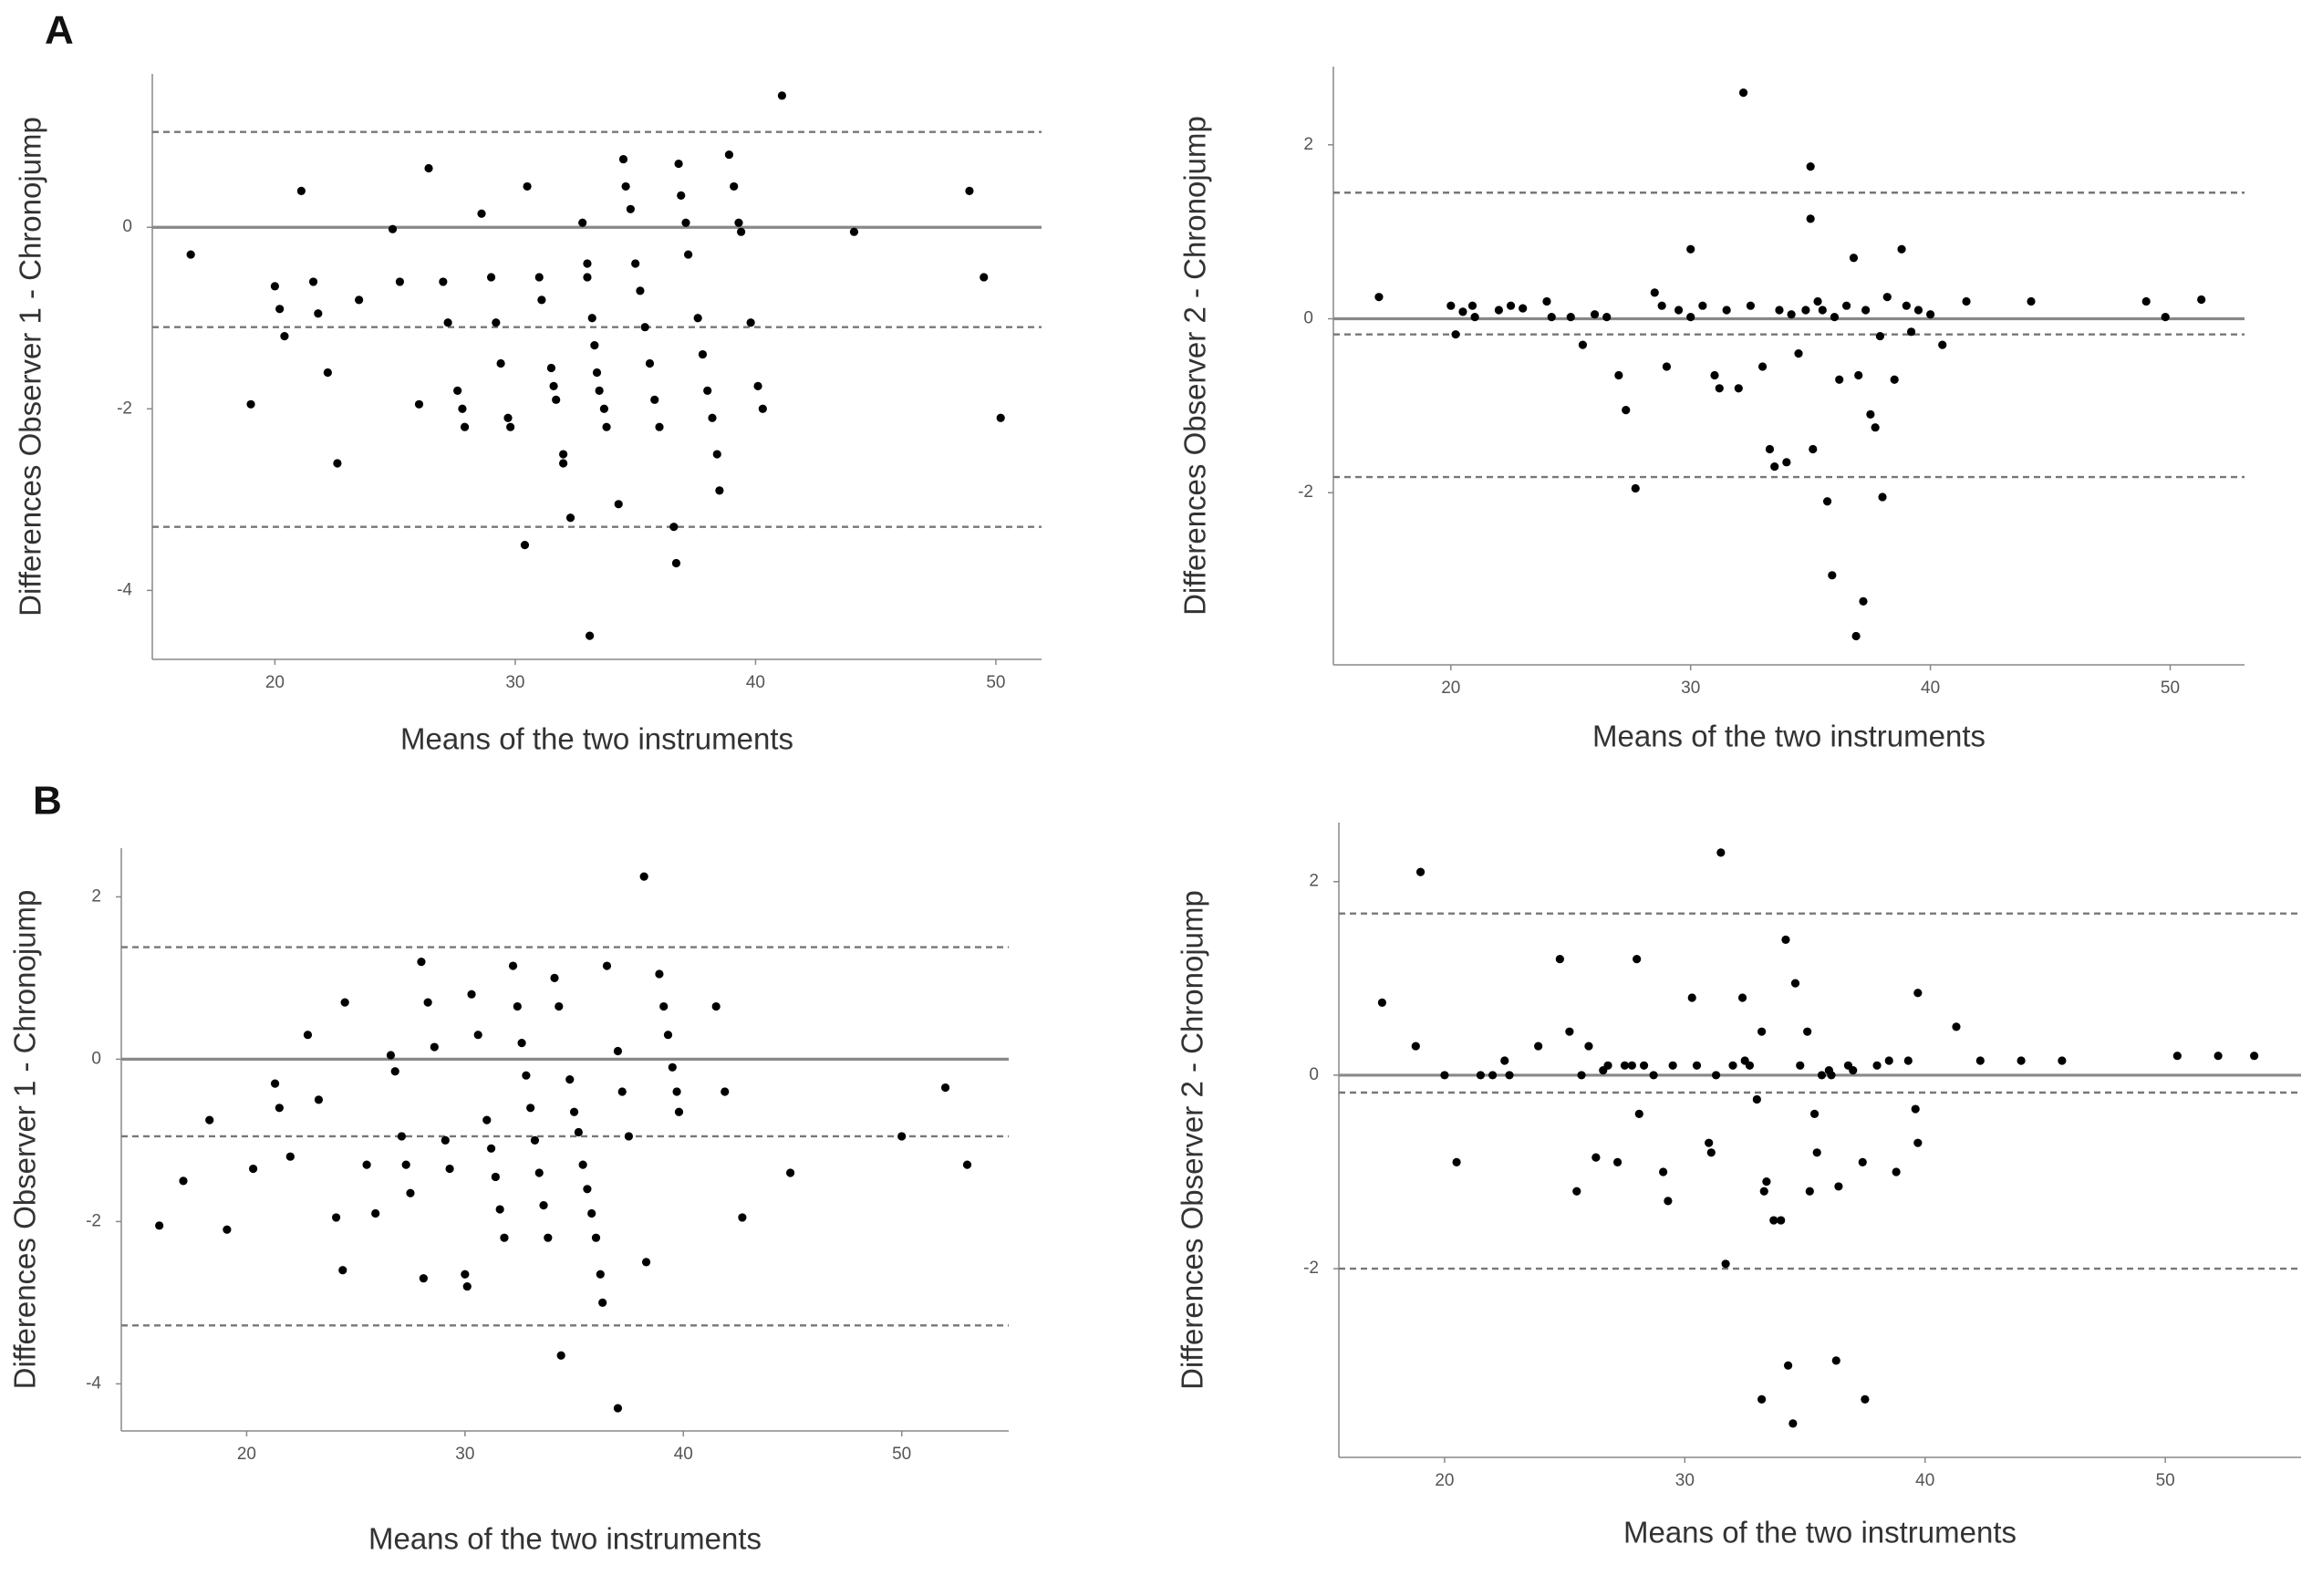 This screenshot has height=1596, width=2312. What do you see at coordinates (996, 683) in the screenshot?
I see `x-tick-label: 50` at bounding box center [996, 683].